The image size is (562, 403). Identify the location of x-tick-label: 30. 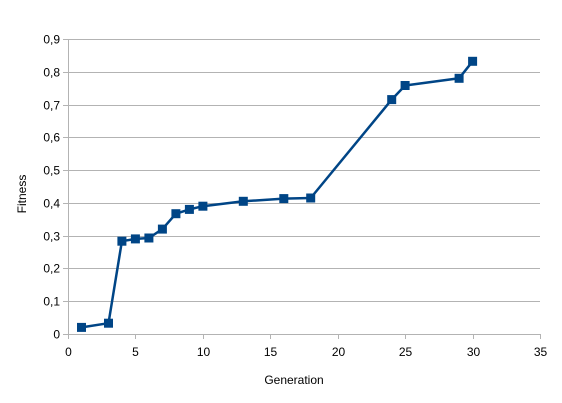
(474, 352).